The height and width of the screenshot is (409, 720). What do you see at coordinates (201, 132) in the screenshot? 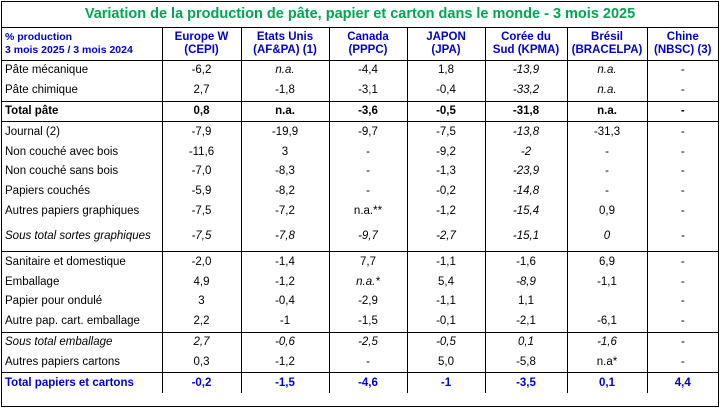
I see `cell-value: -7,9` at bounding box center [201, 132].